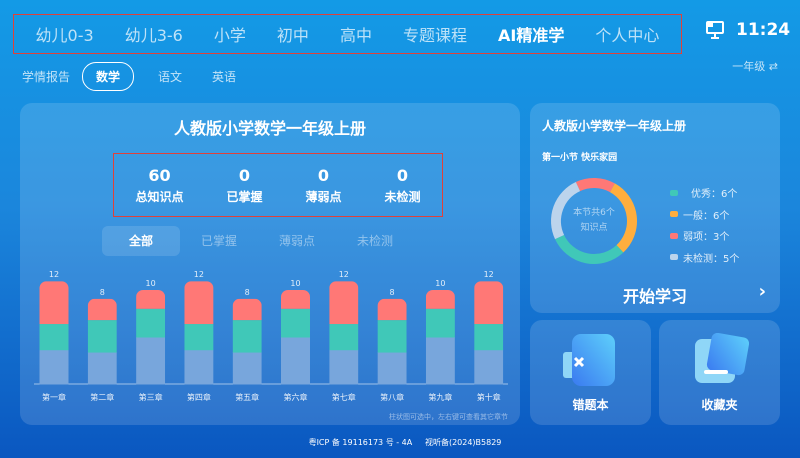 This screenshot has width=800, height=458. Describe the element at coordinates (64, 35) in the screenshot. I see `nav-item: 幼儿0-3` at that location.